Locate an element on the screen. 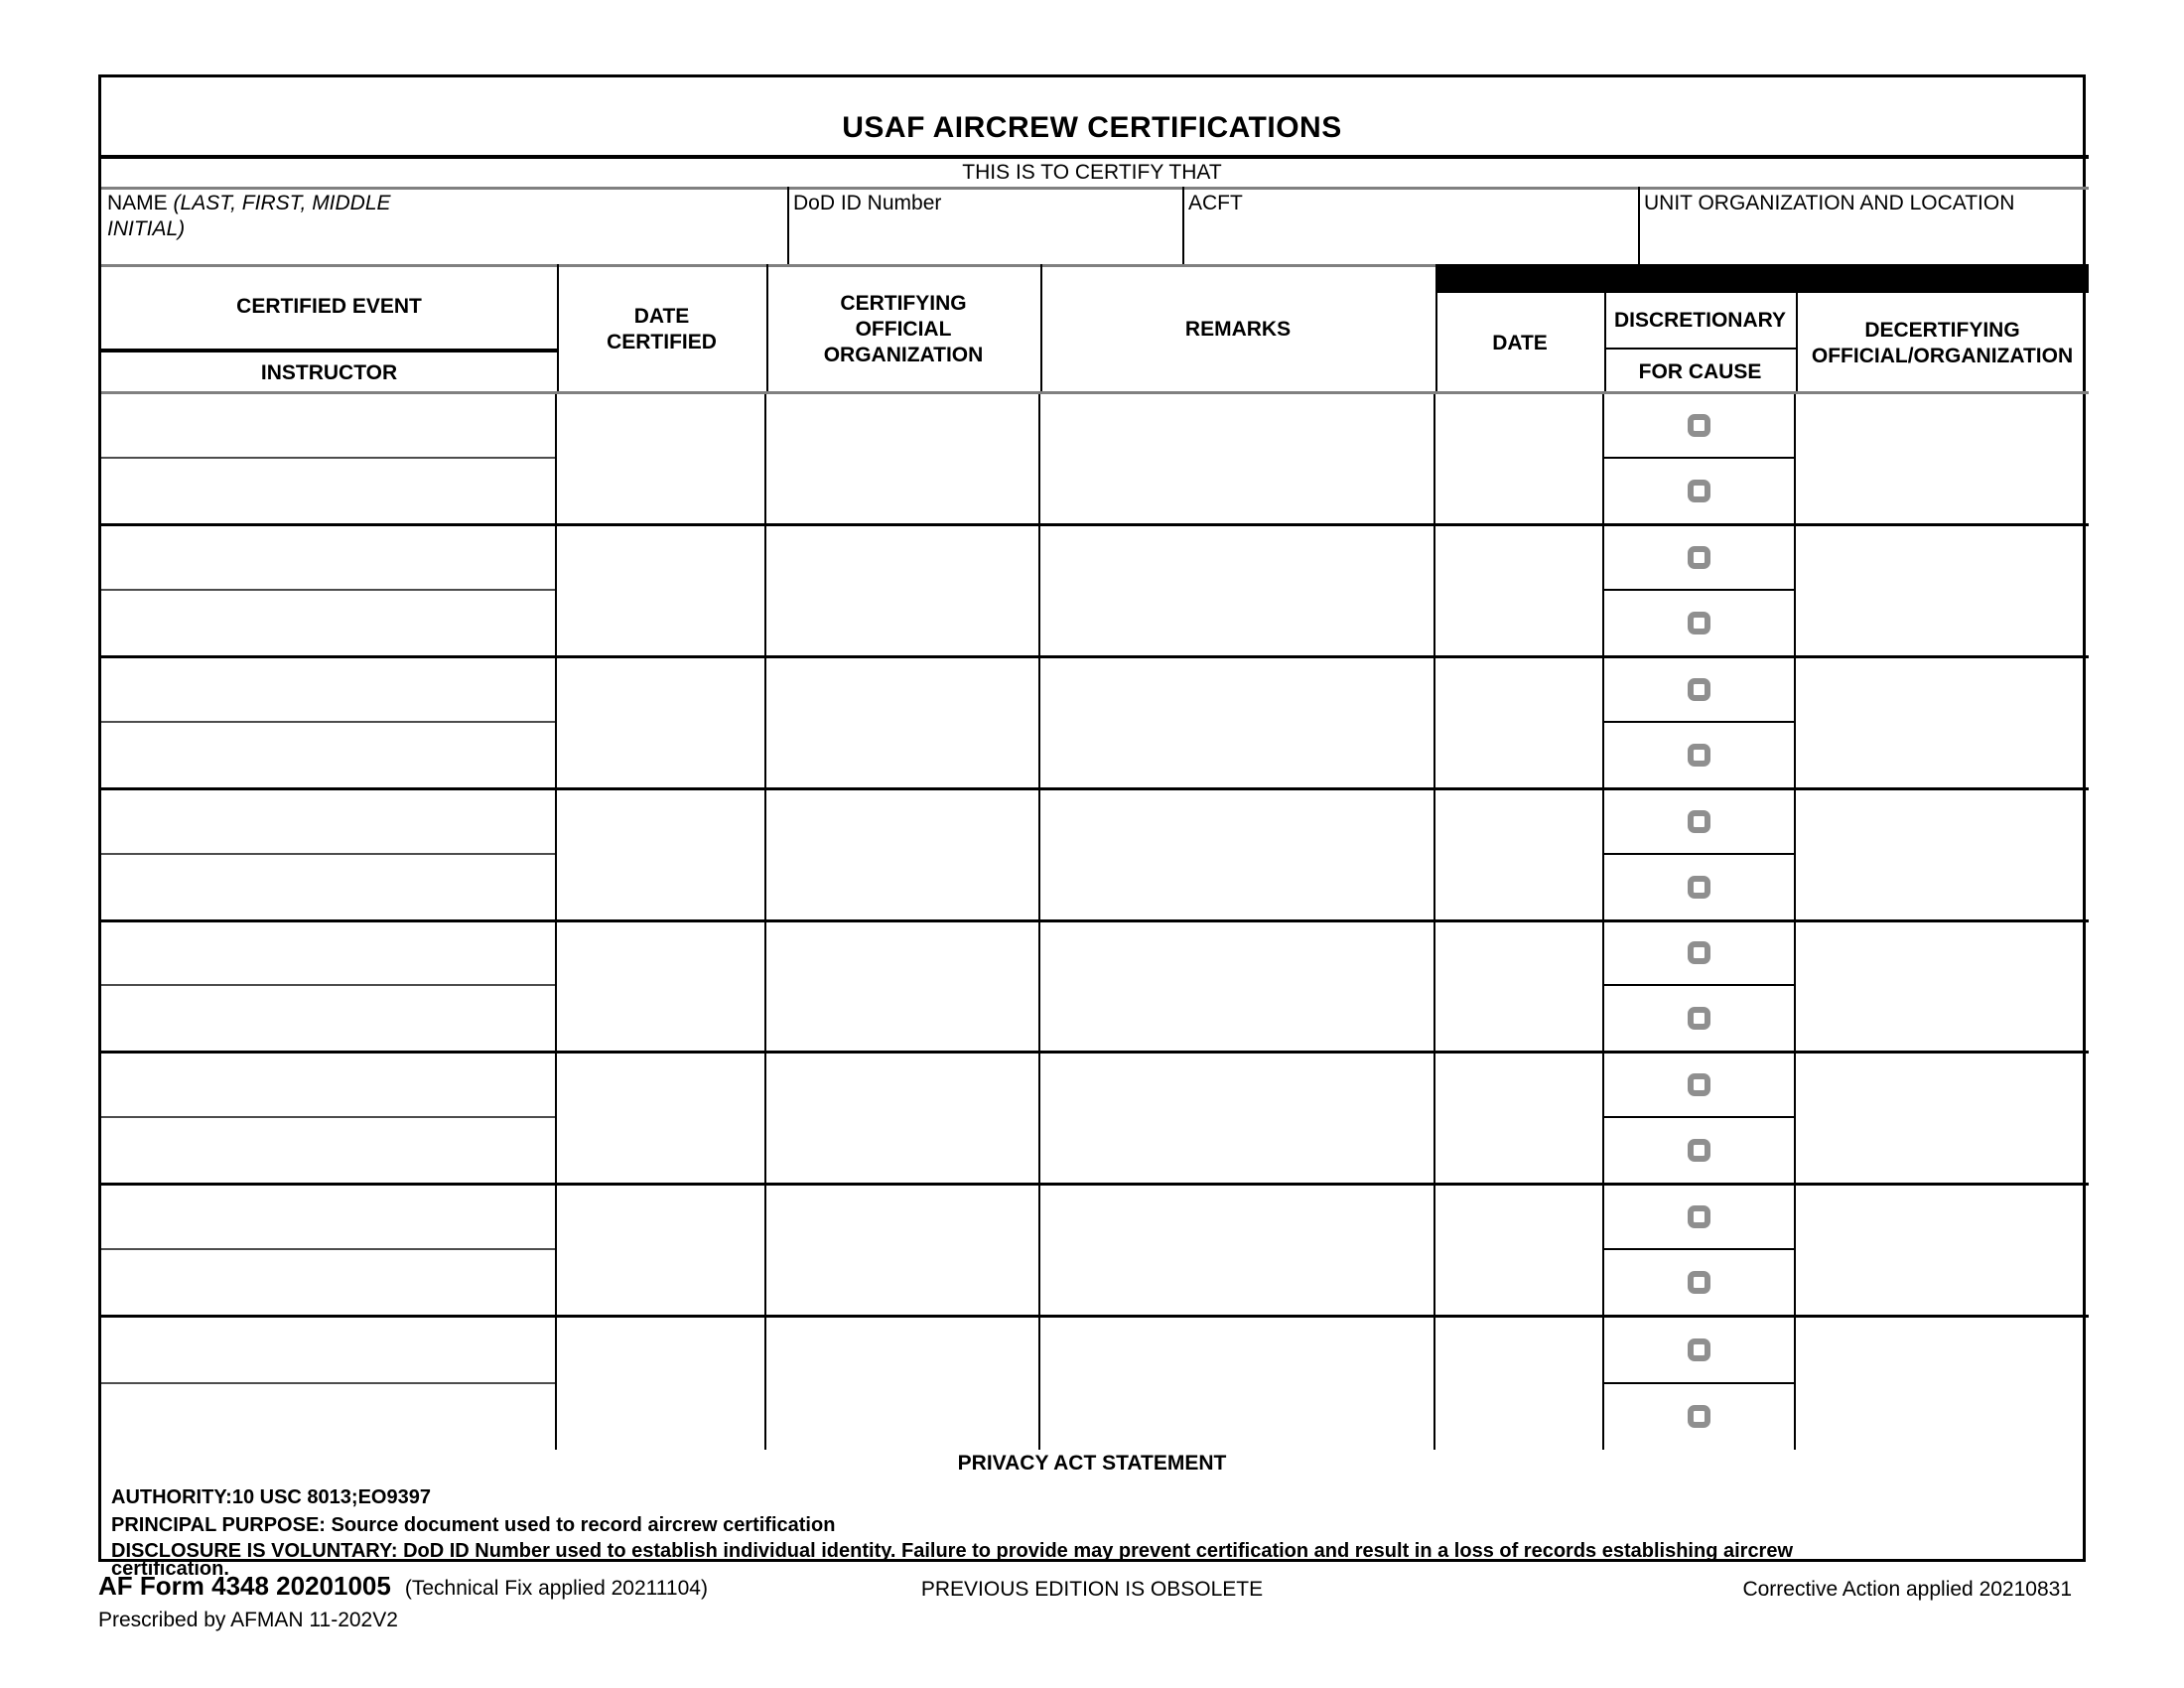  acft-input is located at coordinates (1406, 241).